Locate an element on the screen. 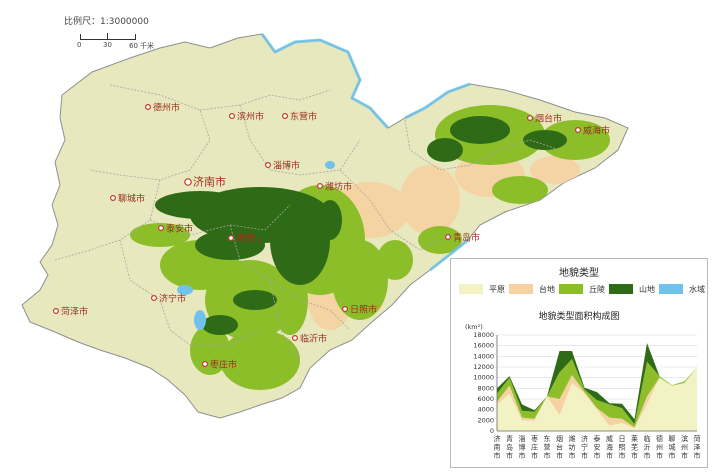 The width and height of the screenshot is (723, 473). city-dot-jinan is located at coordinates (188, 182).